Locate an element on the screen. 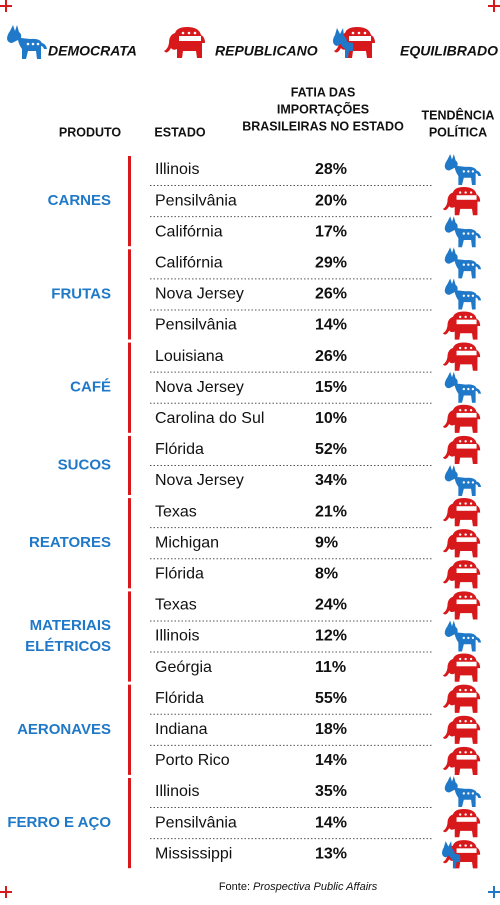  state-name: Texas is located at coordinates (176, 511).